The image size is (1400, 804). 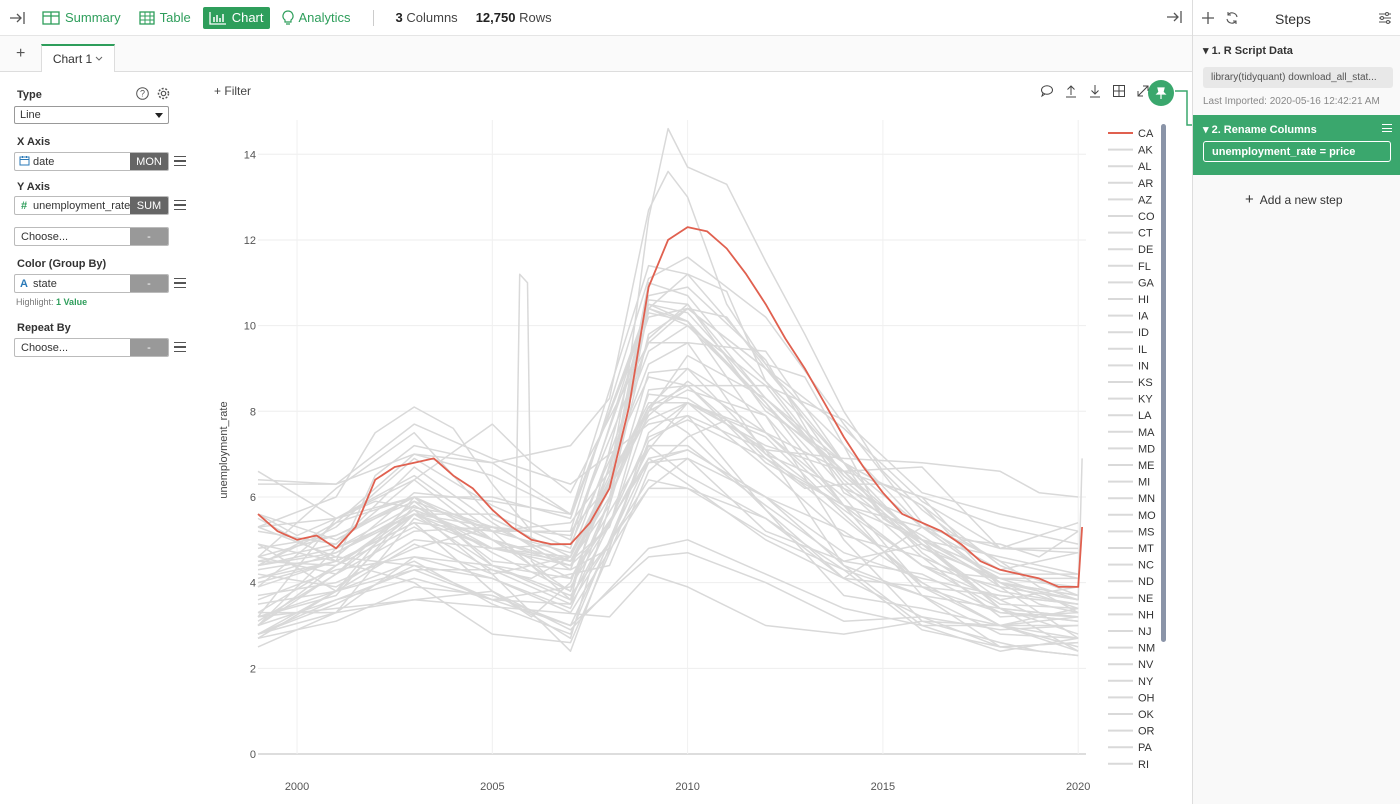 I want to click on pin-button, so click(x=1161, y=93).